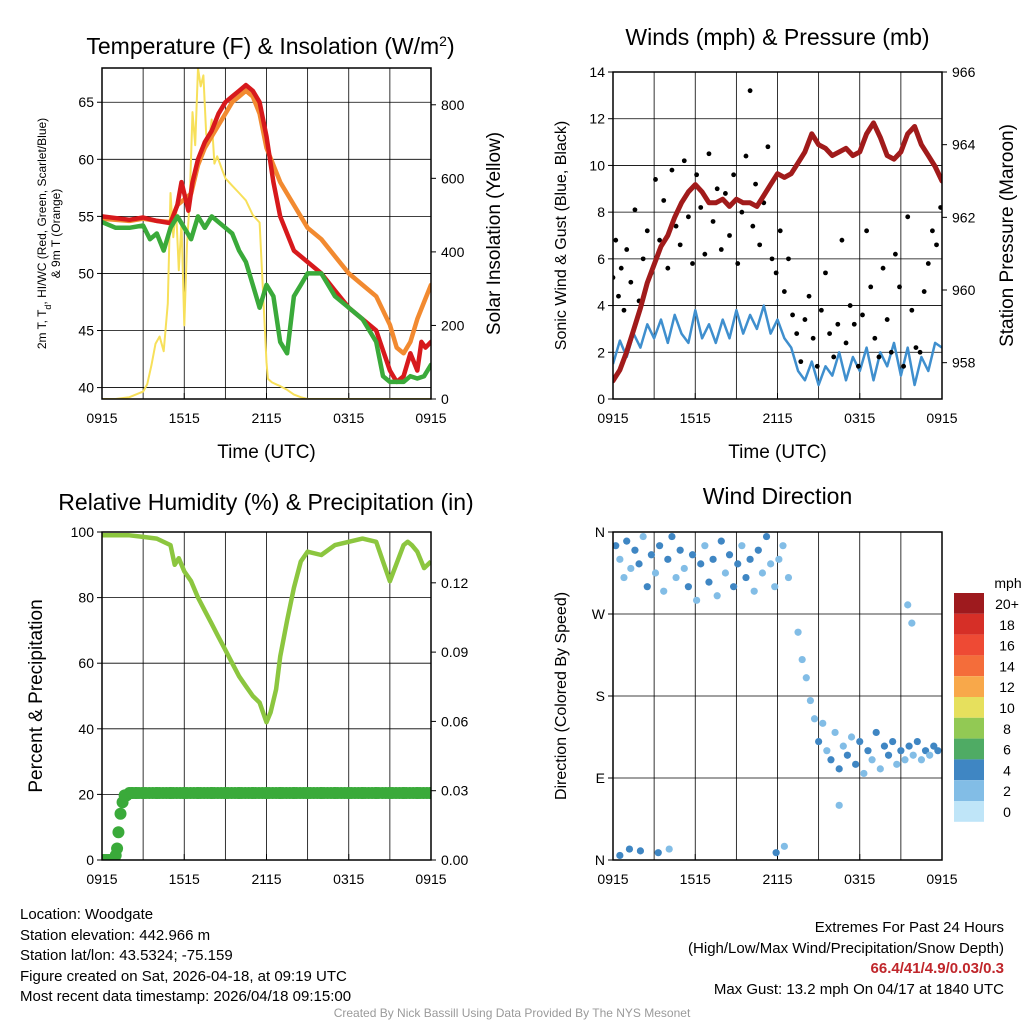  I want to click on humidity-x-tick-label: 0915, so click(101, 879).